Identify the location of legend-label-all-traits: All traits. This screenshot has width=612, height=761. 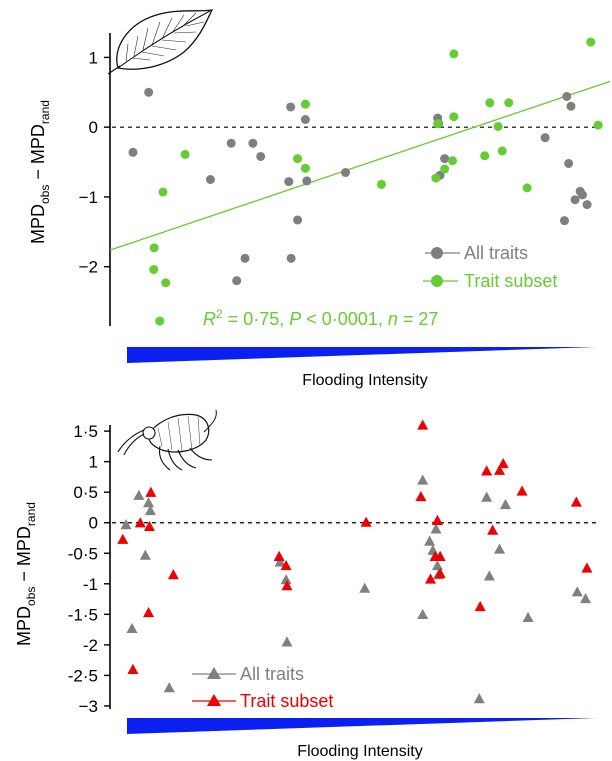
(496, 253).